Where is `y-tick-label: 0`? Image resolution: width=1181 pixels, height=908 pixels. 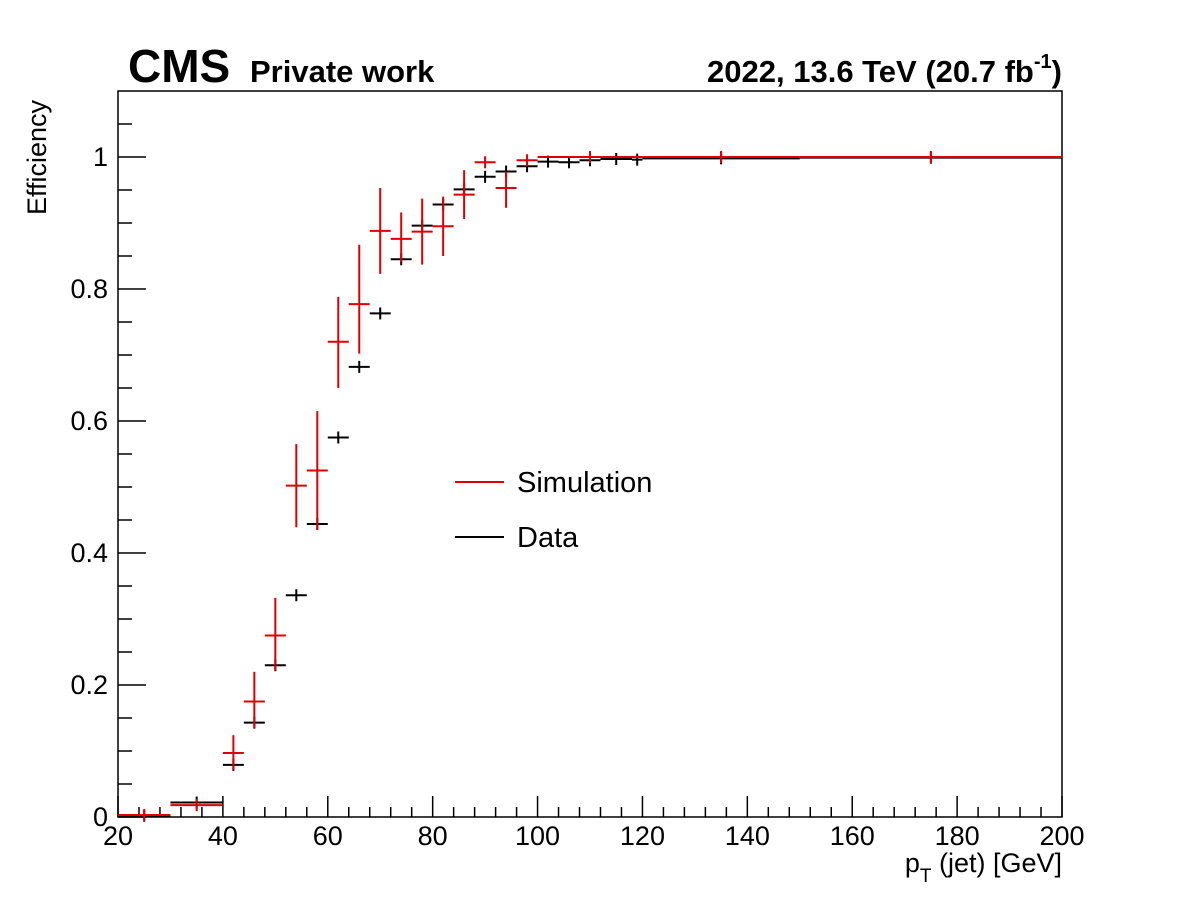 y-tick-label: 0 is located at coordinates (100, 817).